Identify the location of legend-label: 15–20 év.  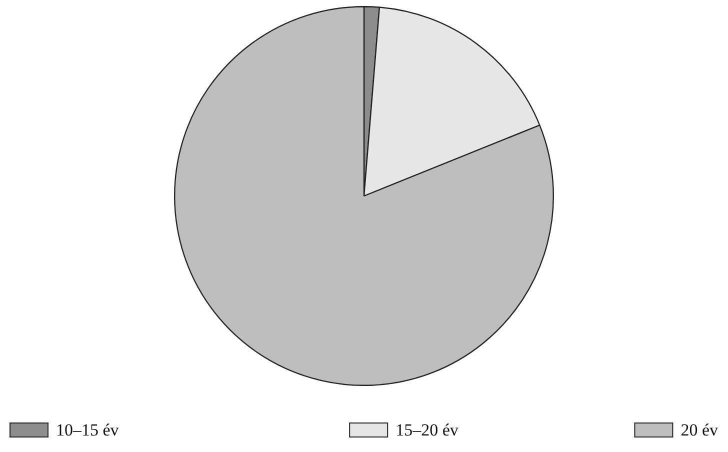
(427, 430).